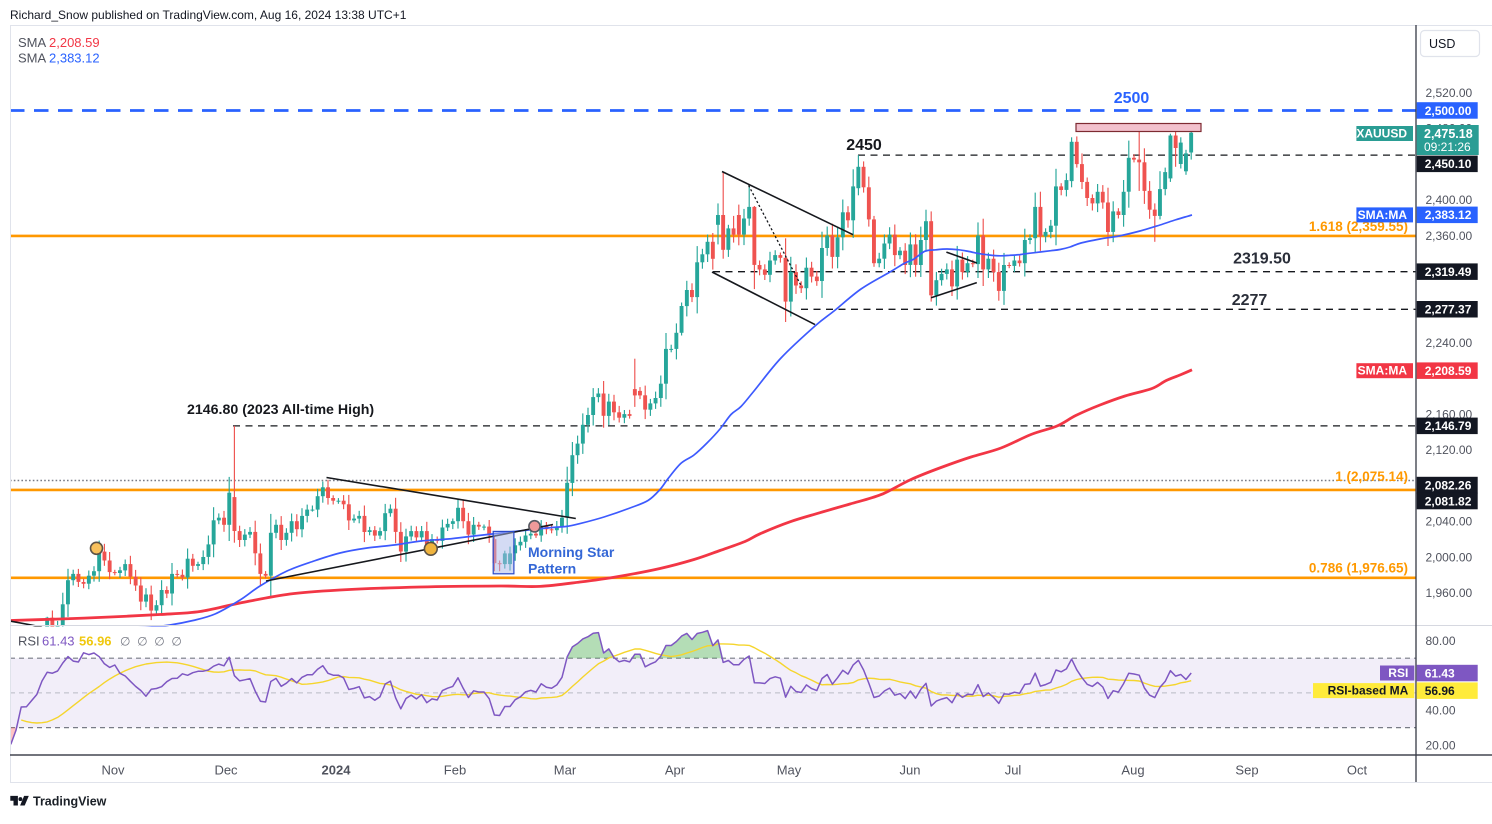  I want to click on svg-text: Nov, so click(113, 770).